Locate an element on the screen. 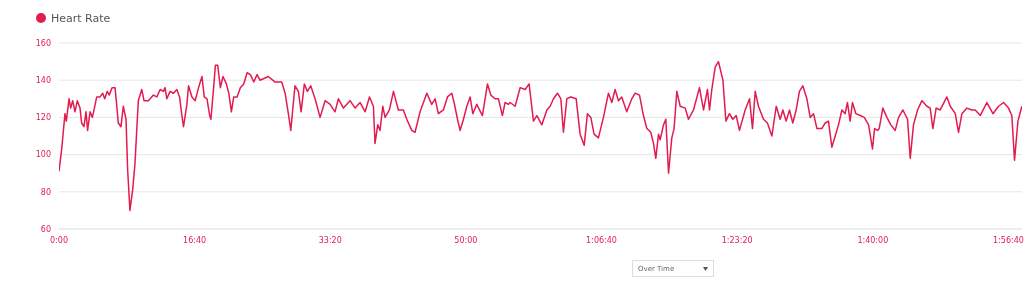 This screenshot has height=308, width=1024. y-tick-label: 160 is located at coordinates (43, 43).